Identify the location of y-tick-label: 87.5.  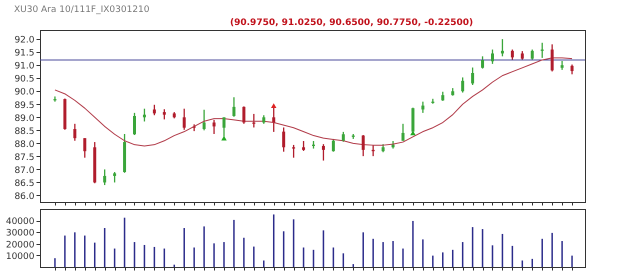
(24, 157).